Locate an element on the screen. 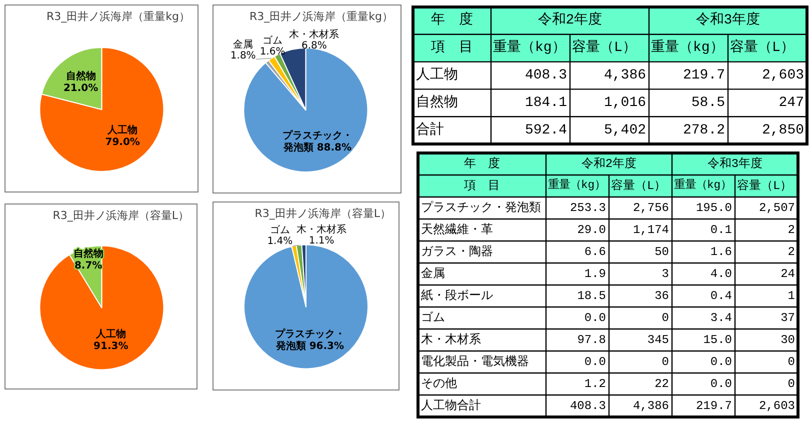  data-label: 1.1% is located at coordinates (321, 240).